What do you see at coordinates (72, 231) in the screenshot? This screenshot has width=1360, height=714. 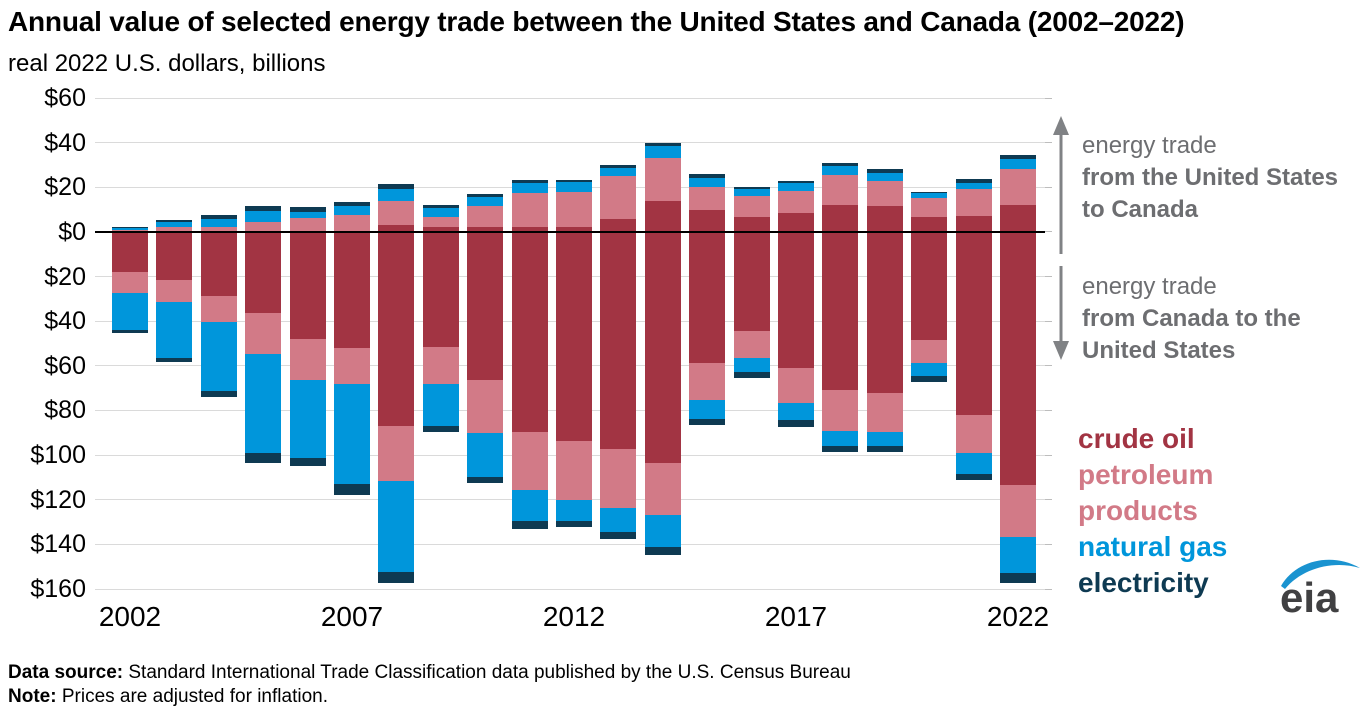 I see `y-axis-tick-label: $0` at bounding box center [72, 231].